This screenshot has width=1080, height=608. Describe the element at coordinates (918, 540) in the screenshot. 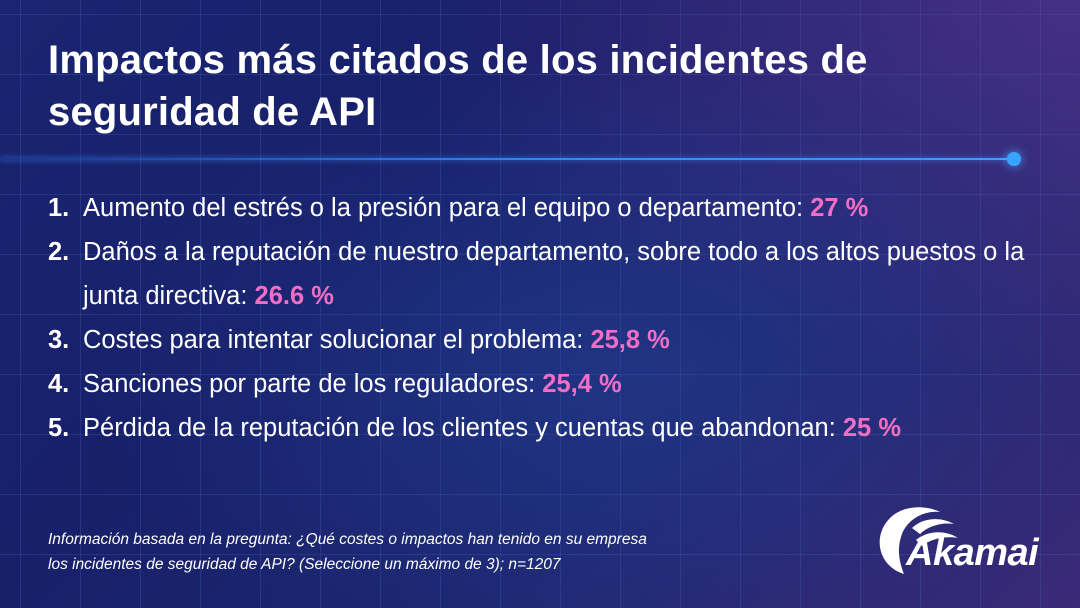

I see `akamai-swoosh-icon` at that location.